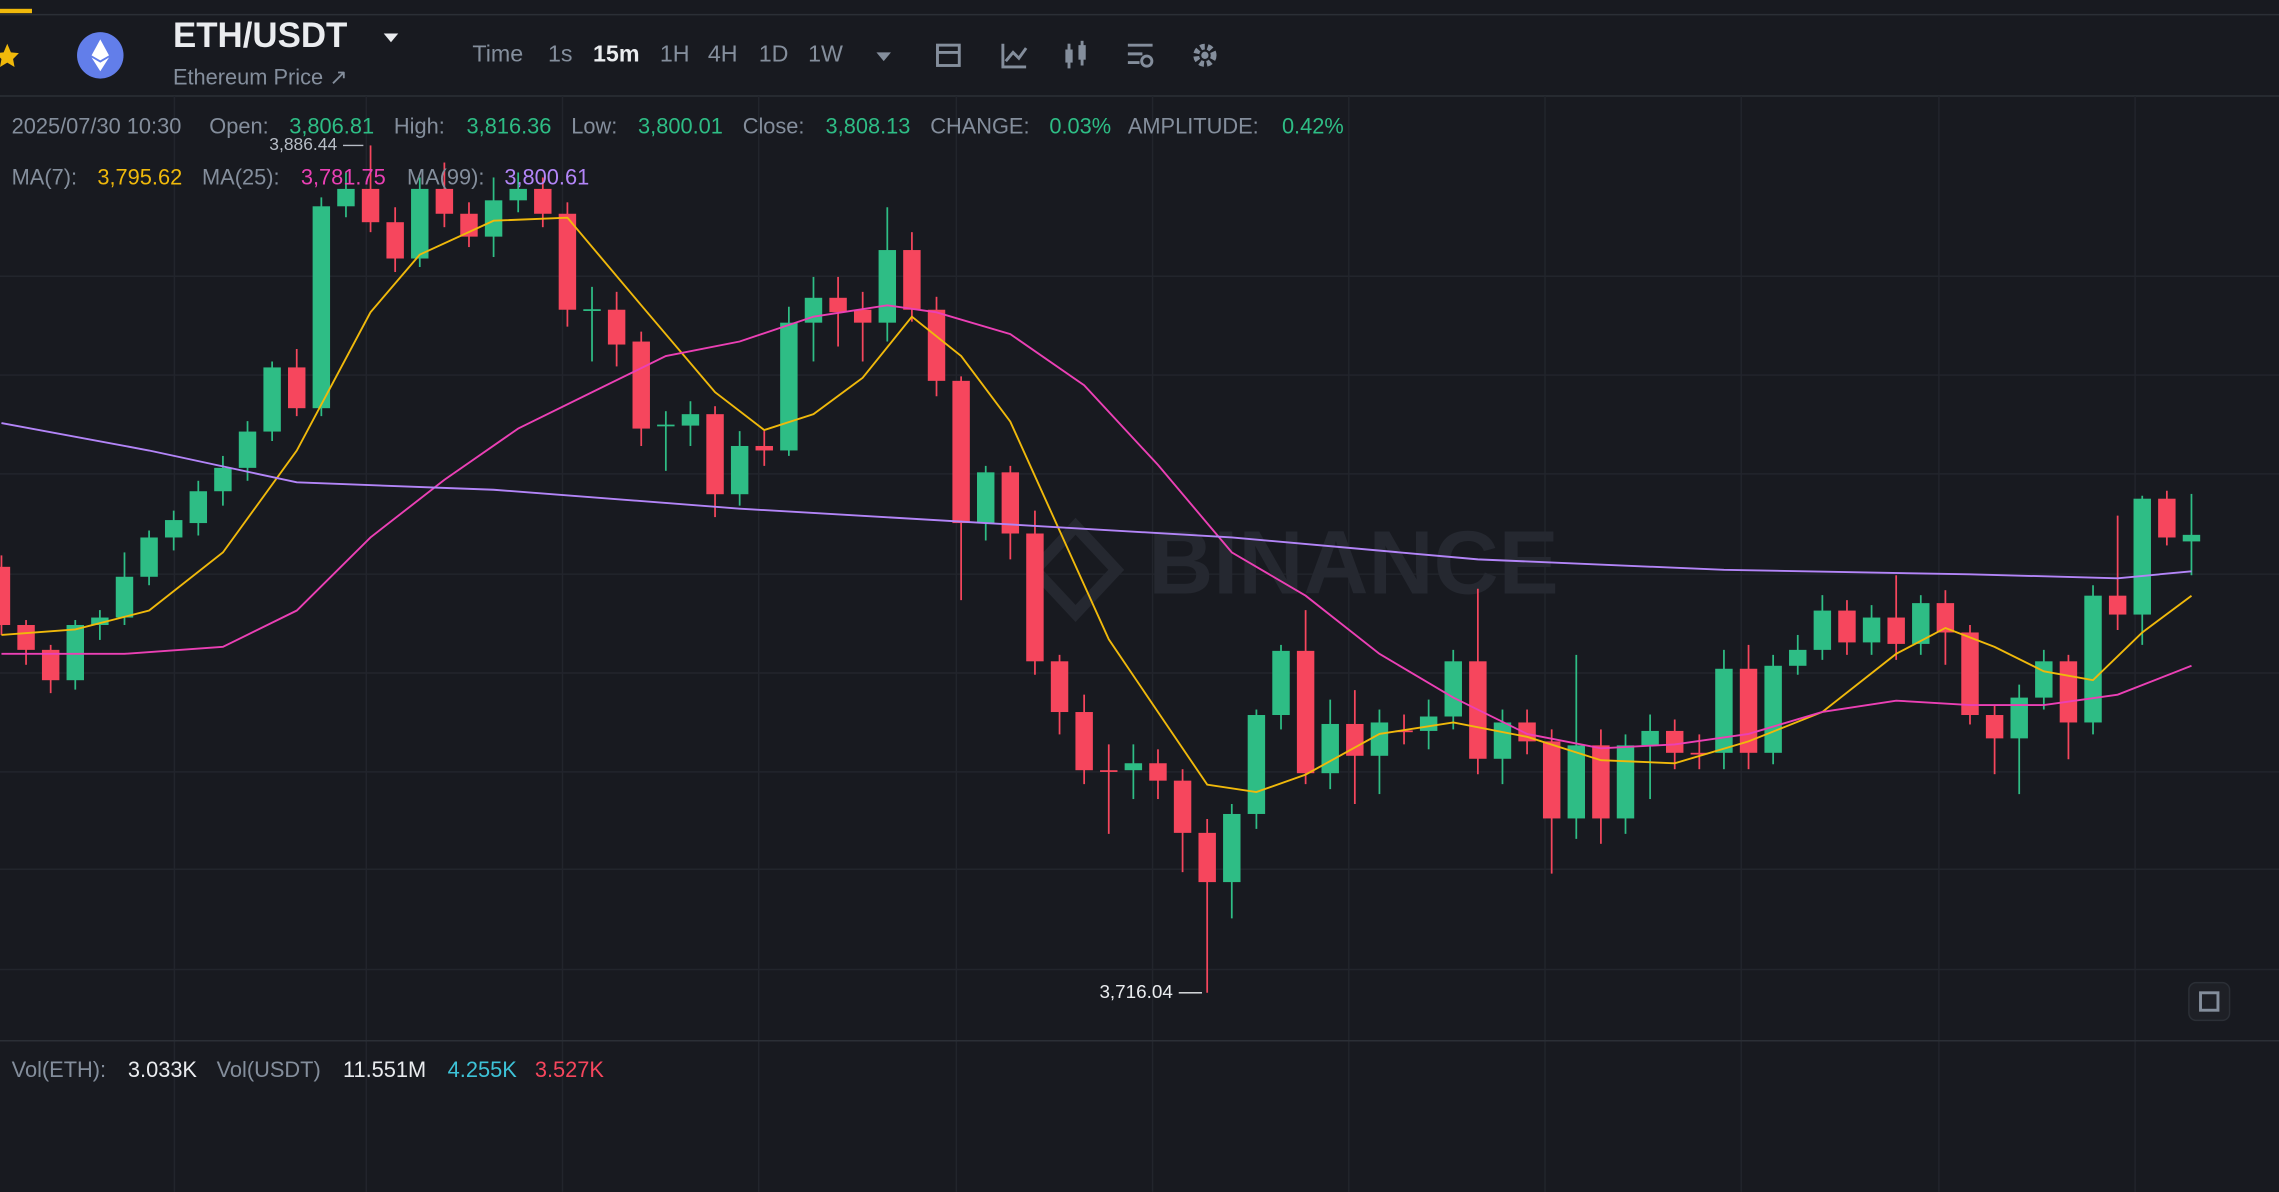 Image resolution: width=2279 pixels, height=1192 pixels. What do you see at coordinates (825, 53) in the screenshot?
I see `interval-tab: 1W` at bounding box center [825, 53].